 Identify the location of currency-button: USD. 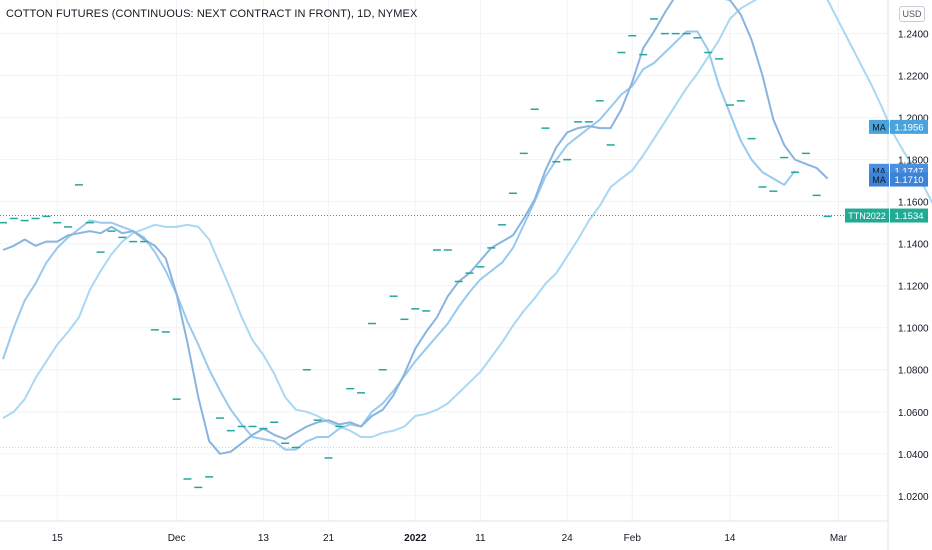
(912, 14).